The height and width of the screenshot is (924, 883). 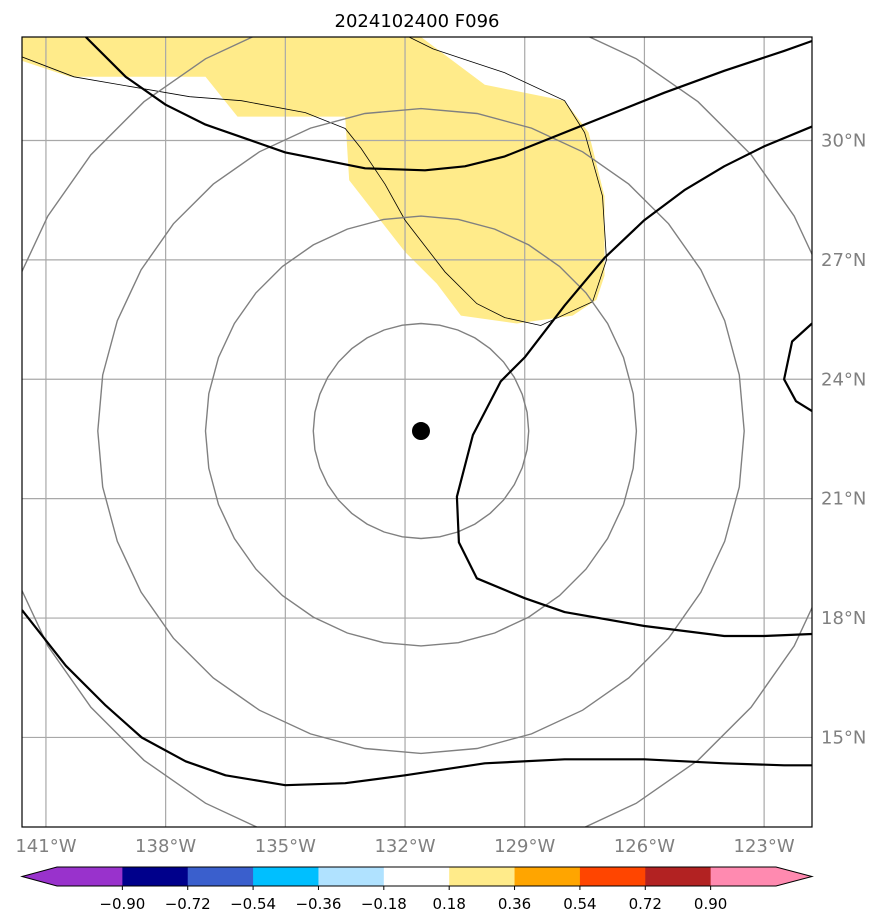 What do you see at coordinates (764, 846) in the screenshot?
I see `longitude-tick-label: 123°W` at bounding box center [764, 846].